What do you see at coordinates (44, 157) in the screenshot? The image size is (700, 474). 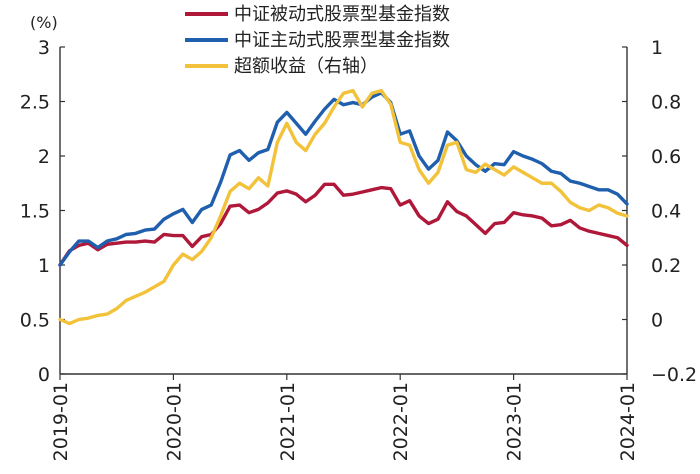 I see `left-tick-label: 2` at bounding box center [44, 157].